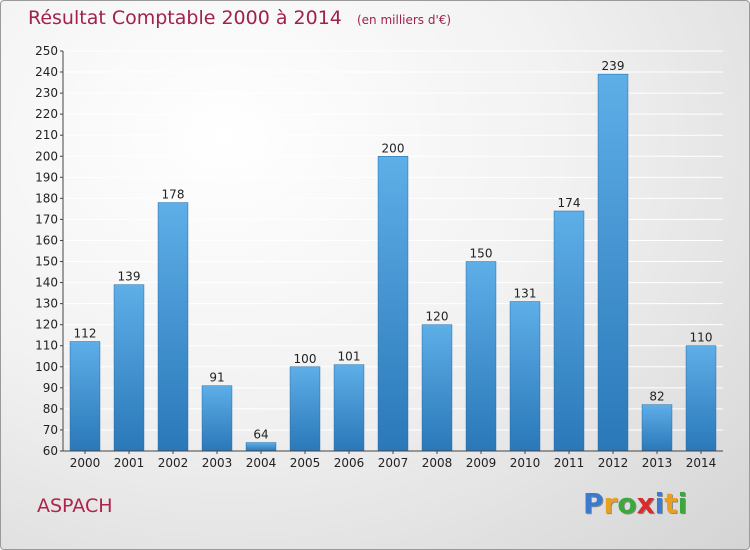 The image size is (750, 550). What do you see at coordinates (46, 262) in the screenshot?
I see `y-tick-label: 150` at bounding box center [46, 262].